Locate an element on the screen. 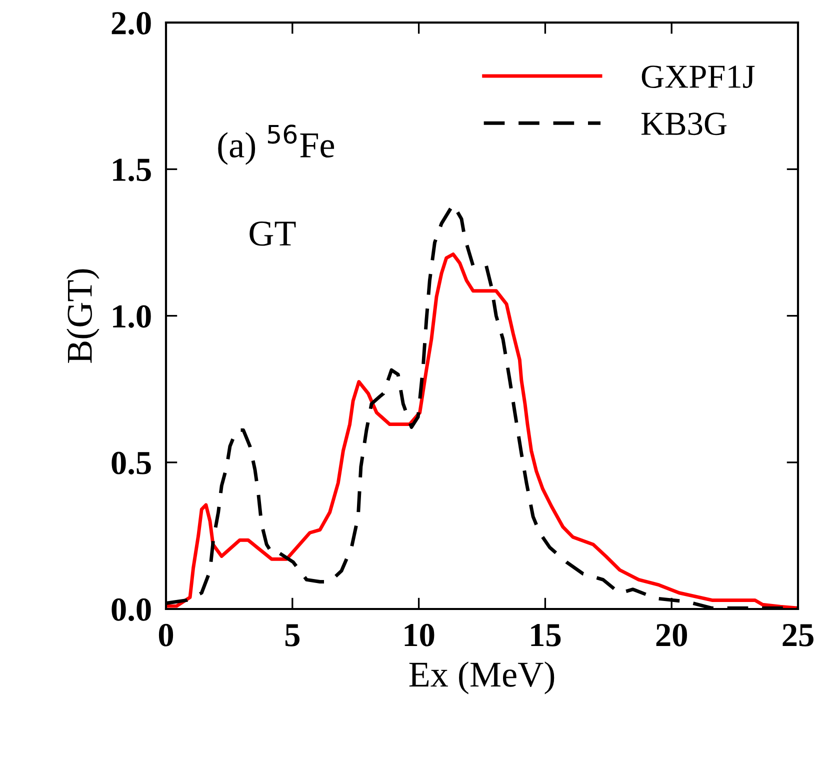  x-axis-title: Ex (MeV) is located at coordinates (481, 677).